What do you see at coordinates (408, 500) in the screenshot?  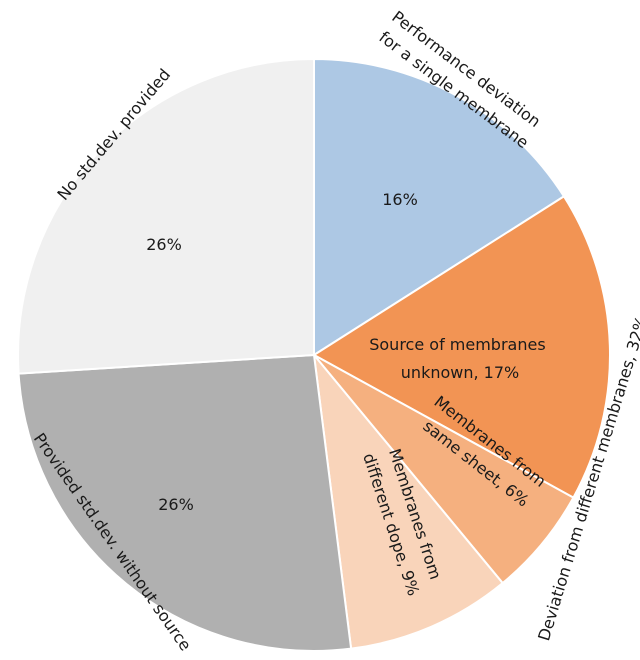 I see `slice-diff_dope` at bounding box center [408, 500].